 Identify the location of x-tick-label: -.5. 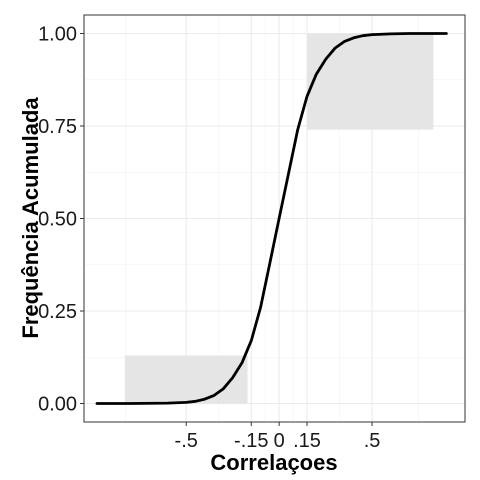
(186, 441).